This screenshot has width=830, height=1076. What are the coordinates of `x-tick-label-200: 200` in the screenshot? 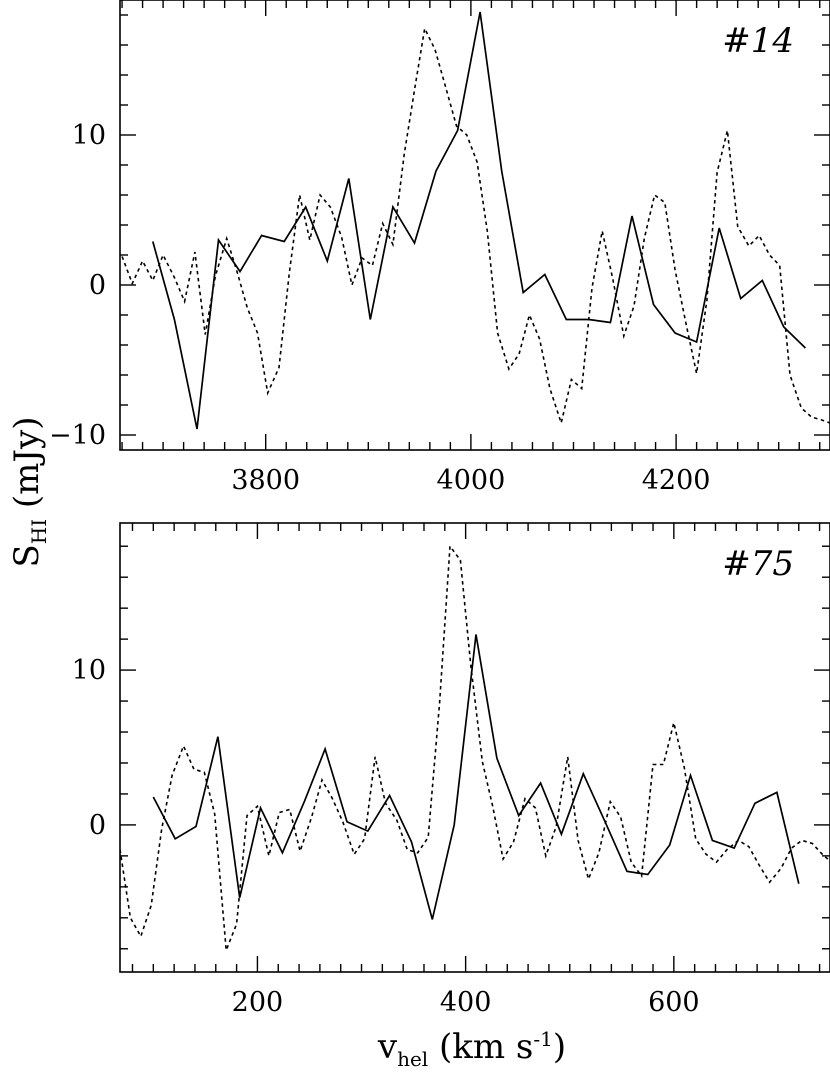 It's located at (258, 1002).